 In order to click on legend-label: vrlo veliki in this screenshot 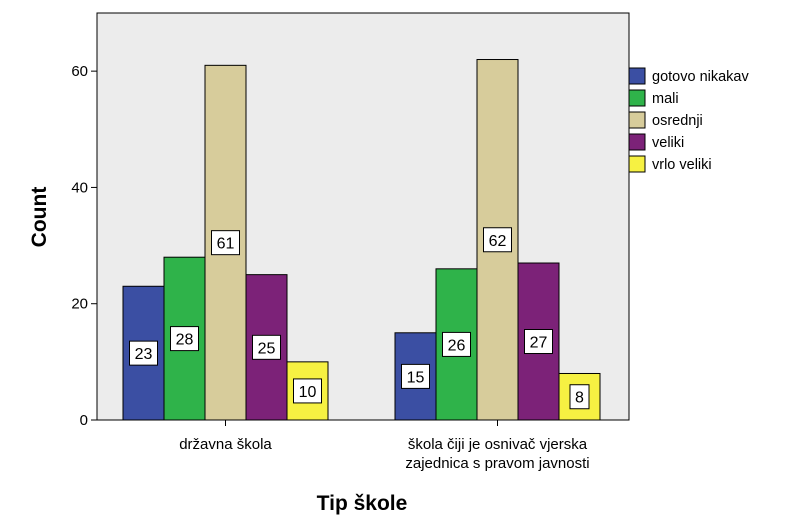, I will do `click(682, 165)`.